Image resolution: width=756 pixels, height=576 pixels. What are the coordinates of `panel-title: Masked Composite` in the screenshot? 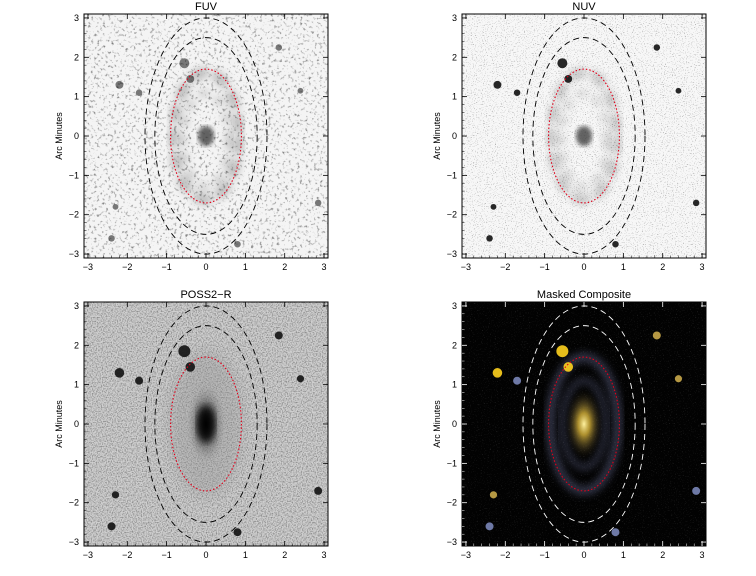 It's located at (584, 295).